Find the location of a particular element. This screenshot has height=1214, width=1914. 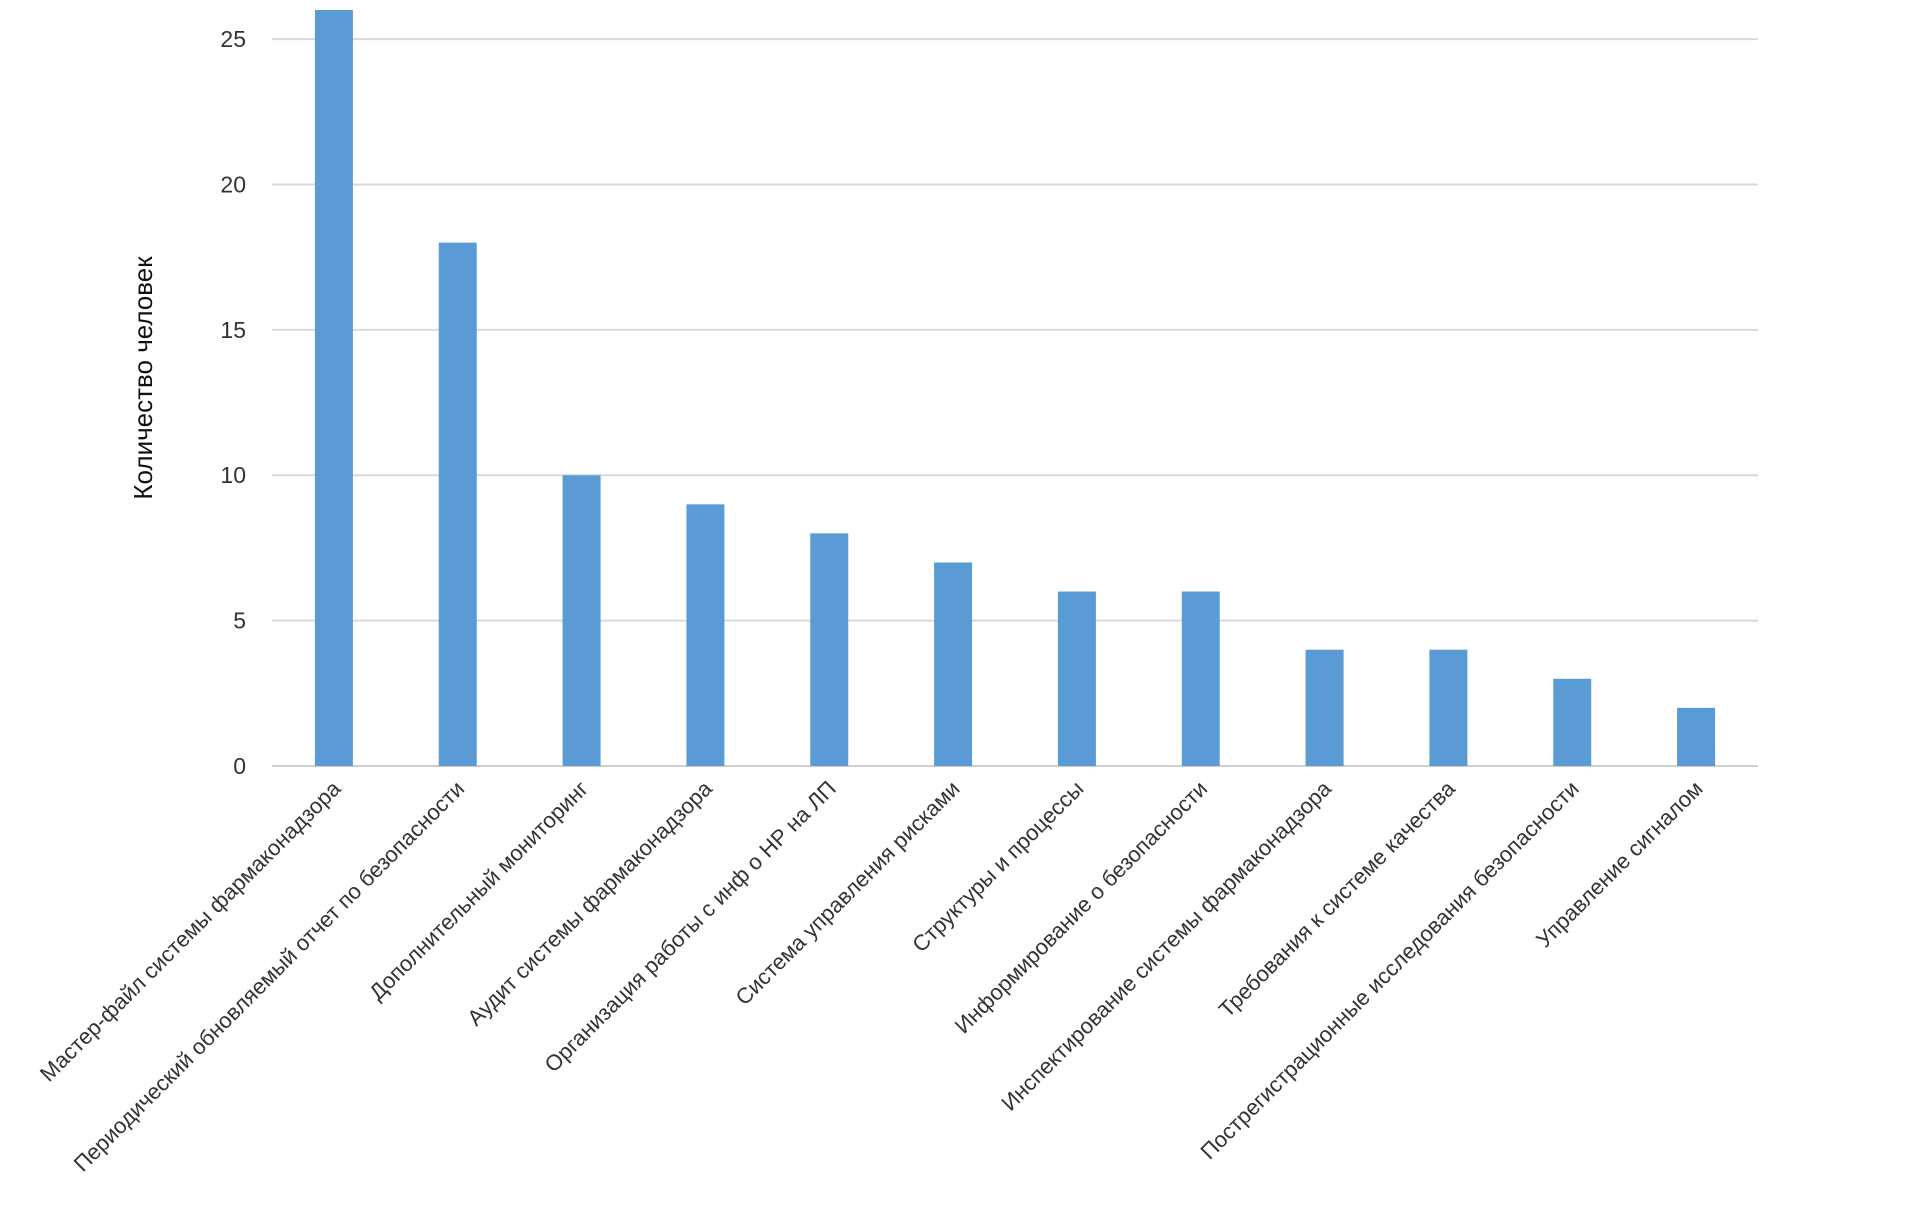

y-tick-label: 15 is located at coordinates (233, 330).